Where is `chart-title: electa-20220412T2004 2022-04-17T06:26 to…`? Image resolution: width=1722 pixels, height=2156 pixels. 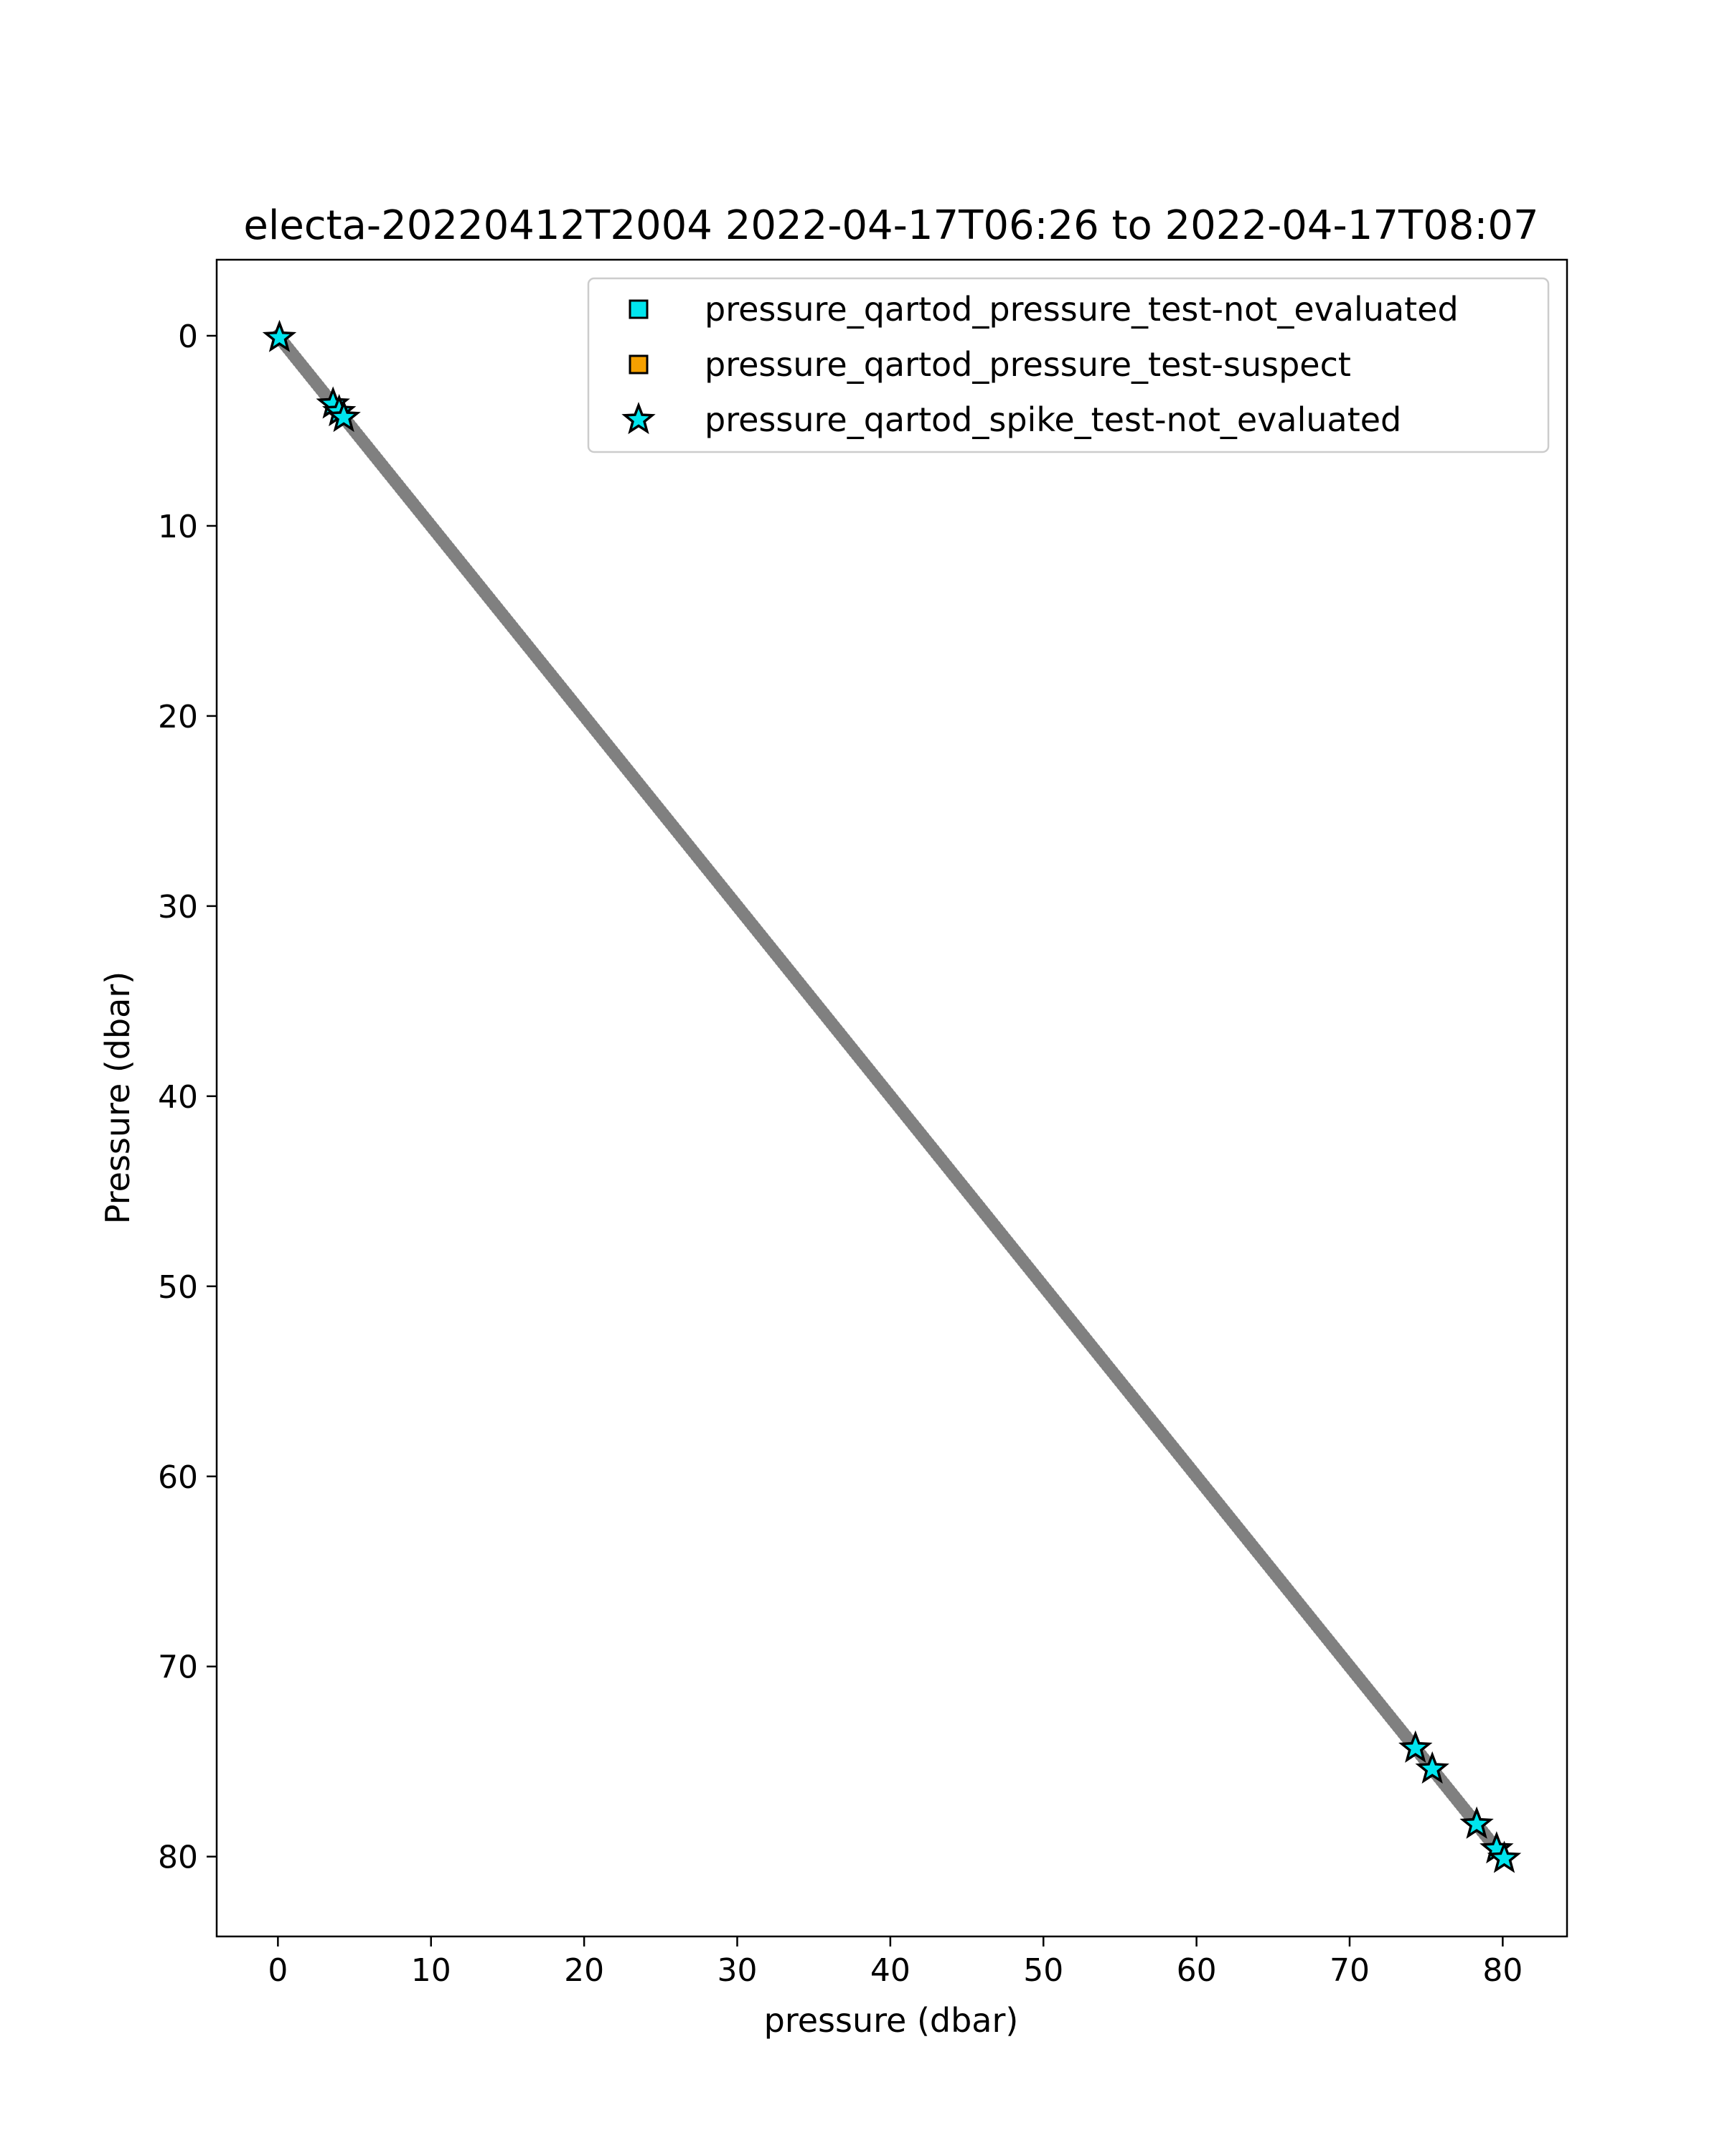
chart-title: electa-20220412T2004 2022-04-17T06:26 to… is located at coordinates (891, 226).